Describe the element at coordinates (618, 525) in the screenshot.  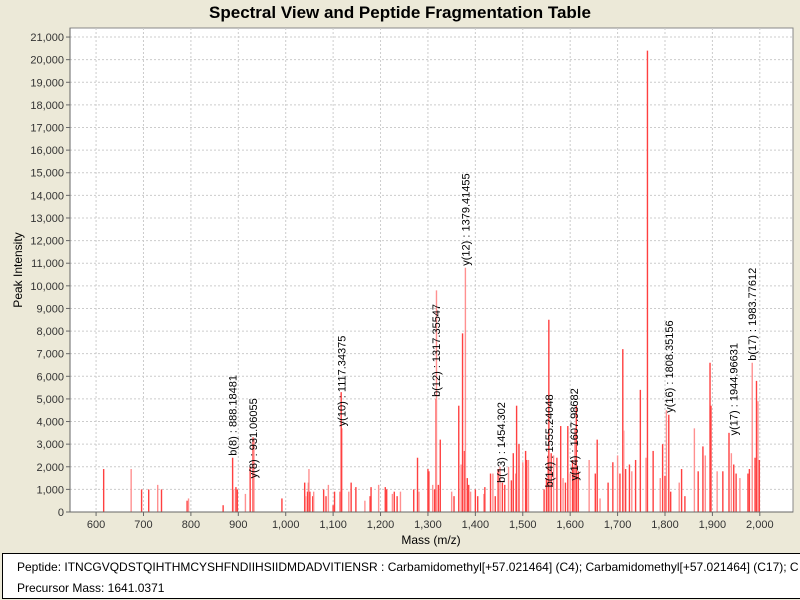
I see `x-tick-label: 1,700` at that location.